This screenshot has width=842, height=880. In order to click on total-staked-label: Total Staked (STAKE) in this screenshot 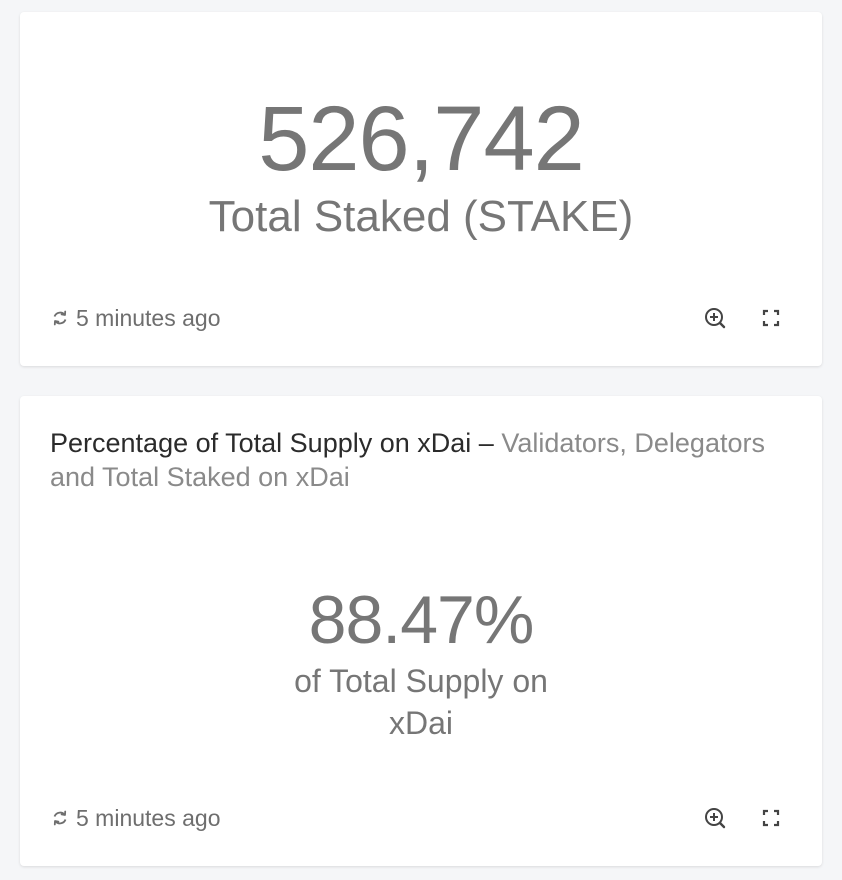, I will do `click(421, 216)`.